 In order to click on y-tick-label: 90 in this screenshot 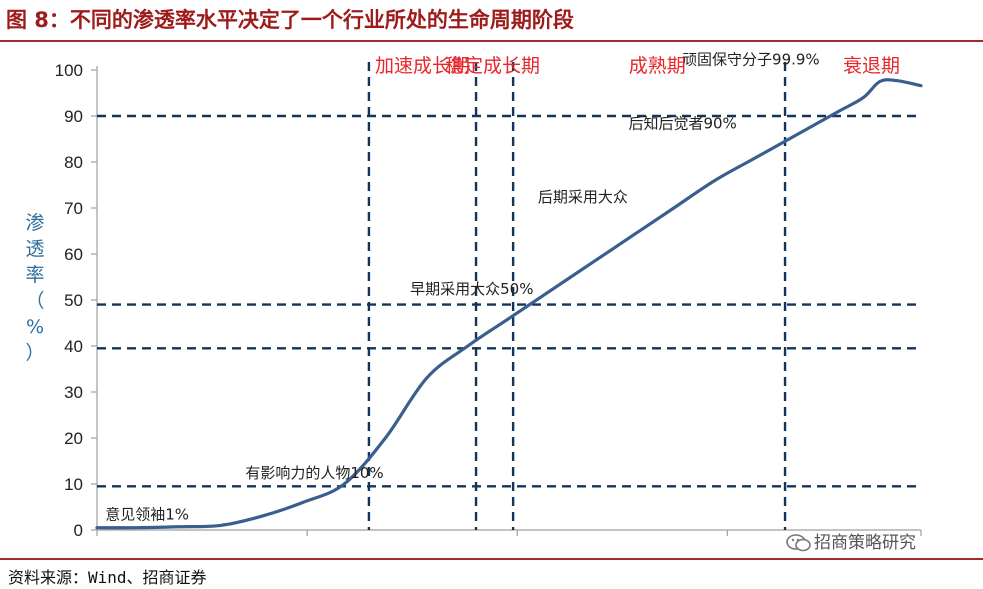, I will do `click(73, 116)`.